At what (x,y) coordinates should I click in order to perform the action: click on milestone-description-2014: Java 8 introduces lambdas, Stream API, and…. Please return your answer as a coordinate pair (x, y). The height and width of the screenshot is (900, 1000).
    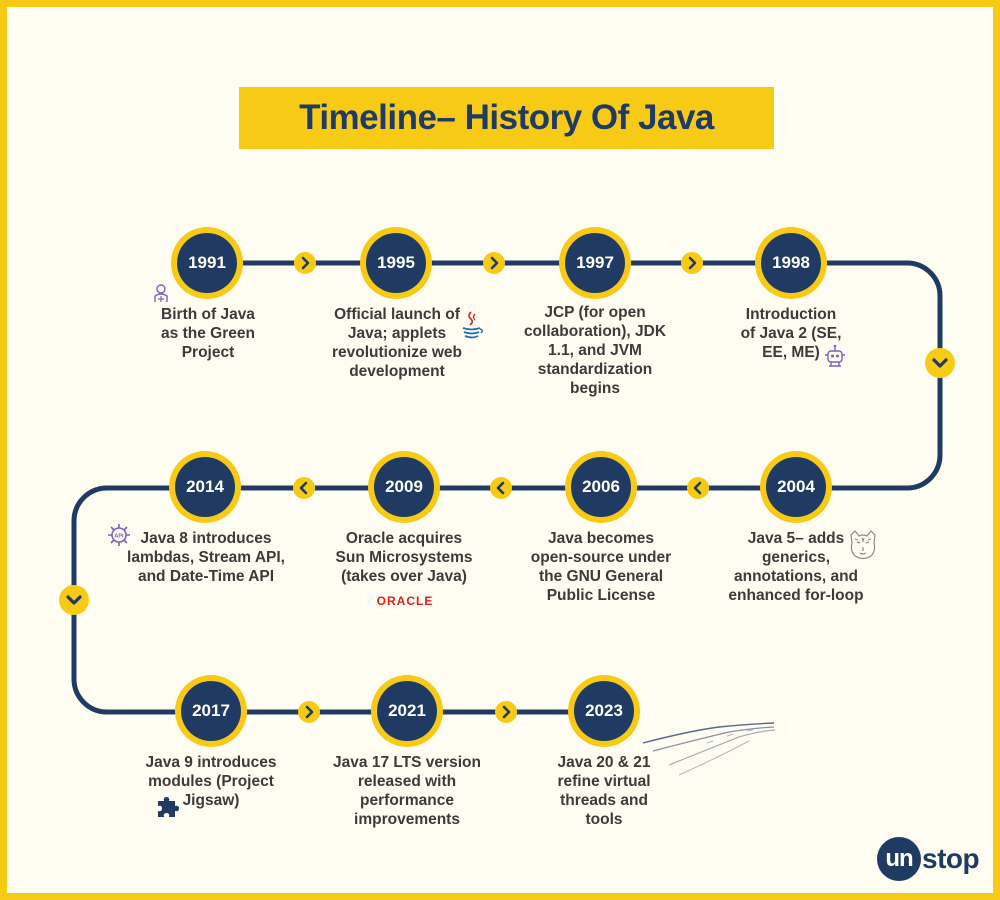
    Looking at the image, I should click on (206, 557).